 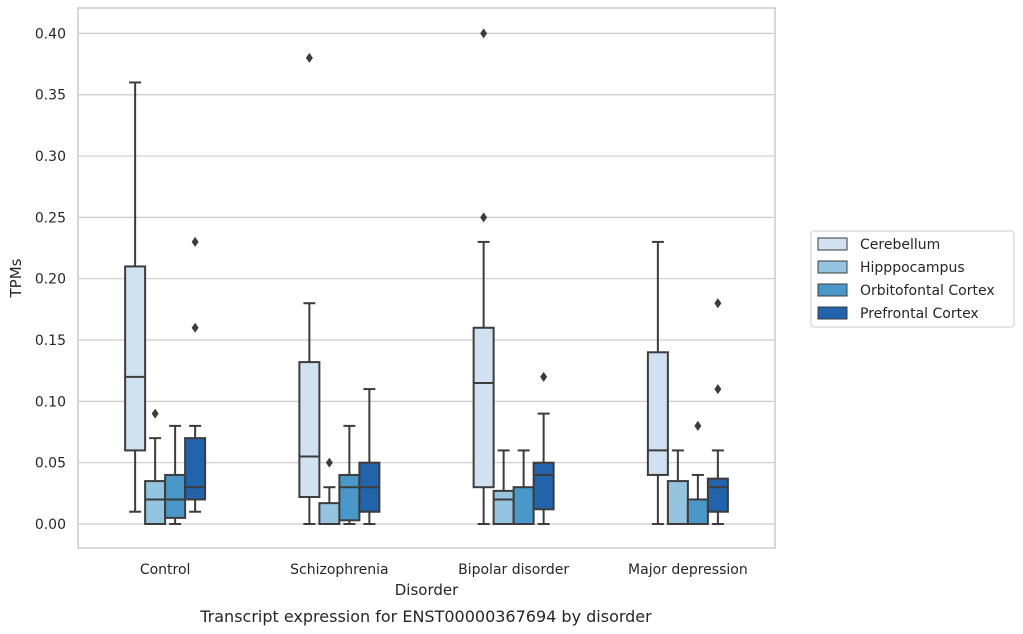 I want to click on y-tick-label: 0.15, so click(x=50, y=341).